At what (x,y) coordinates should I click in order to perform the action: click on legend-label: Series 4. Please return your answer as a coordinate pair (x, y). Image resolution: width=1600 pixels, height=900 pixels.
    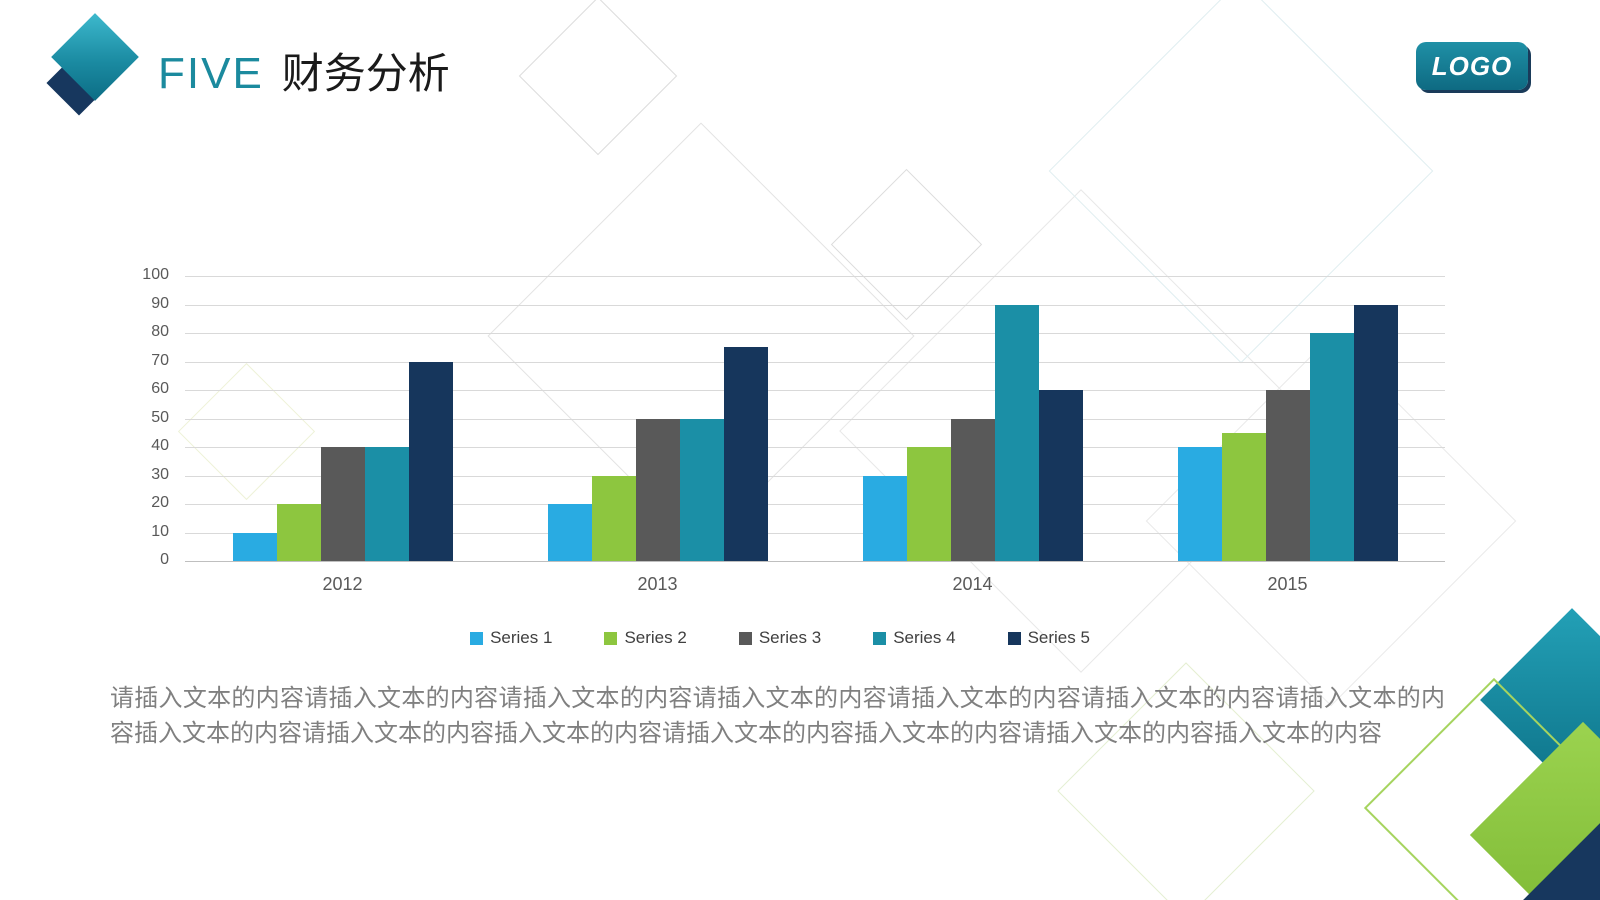
    Looking at the image, I should click on (924, 637).